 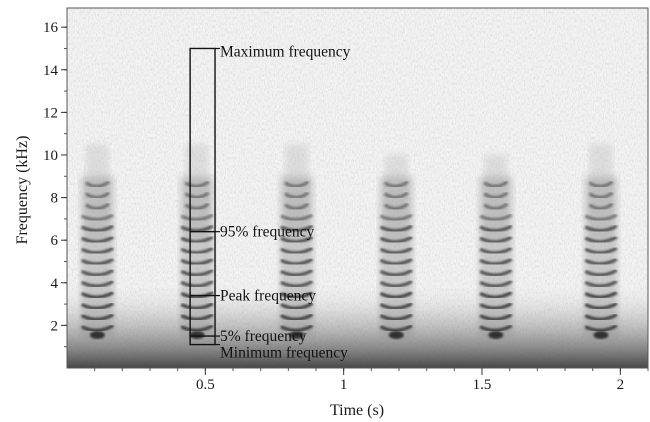 What do you see at coordinates (51, 71) in the screenshot?
I see `y-tick-label: 14` at bounding box center [51, 71].